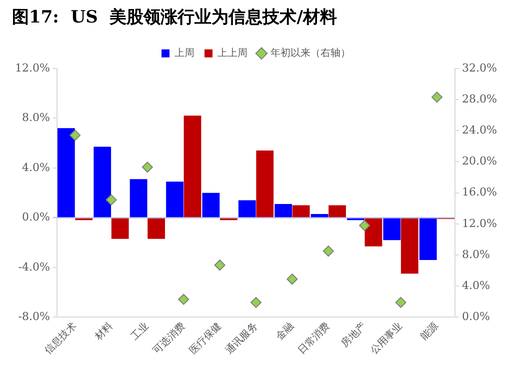  Describe the element at coordinates (184, 52) in the screenshot. I see `legend-label: 上周` at that location.